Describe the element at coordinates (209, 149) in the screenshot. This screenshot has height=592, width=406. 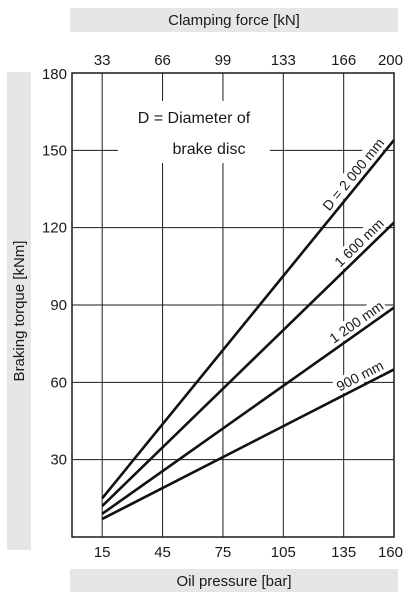
I see `note-line-2: brake disc` at that location.